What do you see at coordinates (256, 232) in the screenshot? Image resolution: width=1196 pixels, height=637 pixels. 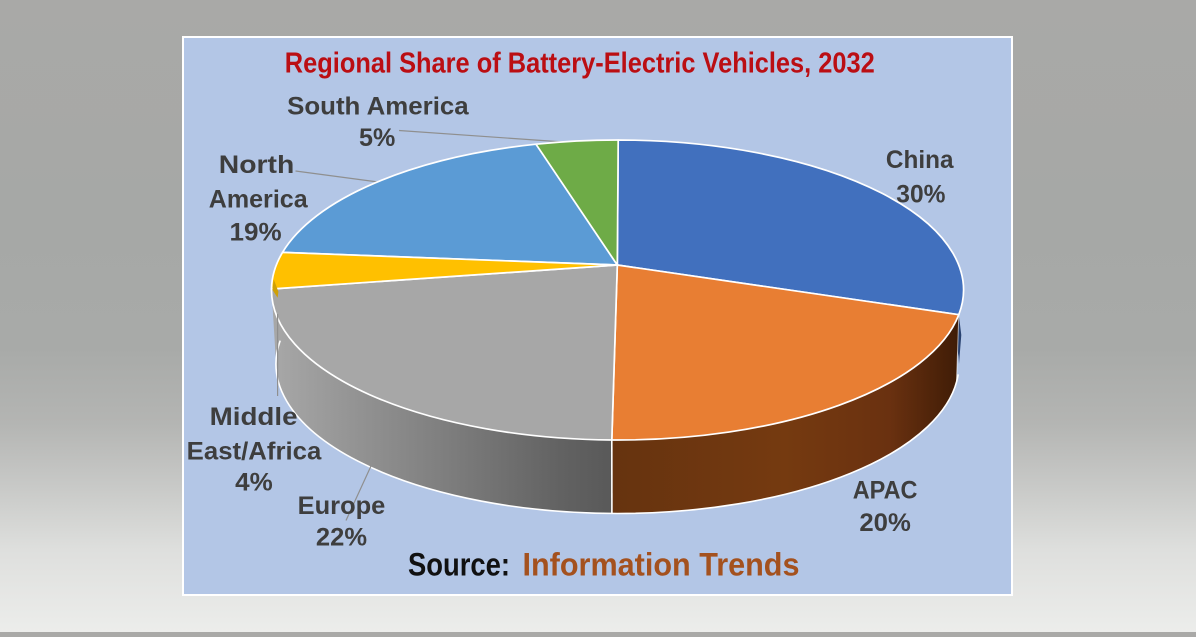 I see `svg-text: 19%` at bounding box center [256, 232].